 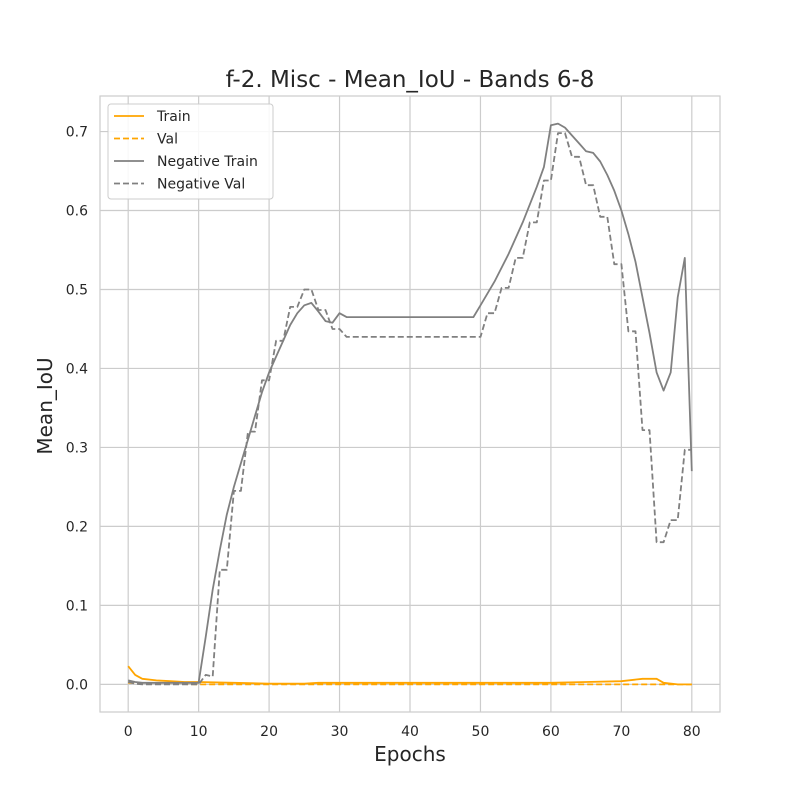 What do you see at coordinates (77, 212) in the screenshot?
I see `y-tick-label: 0.6` at bounding box center [77, 212].